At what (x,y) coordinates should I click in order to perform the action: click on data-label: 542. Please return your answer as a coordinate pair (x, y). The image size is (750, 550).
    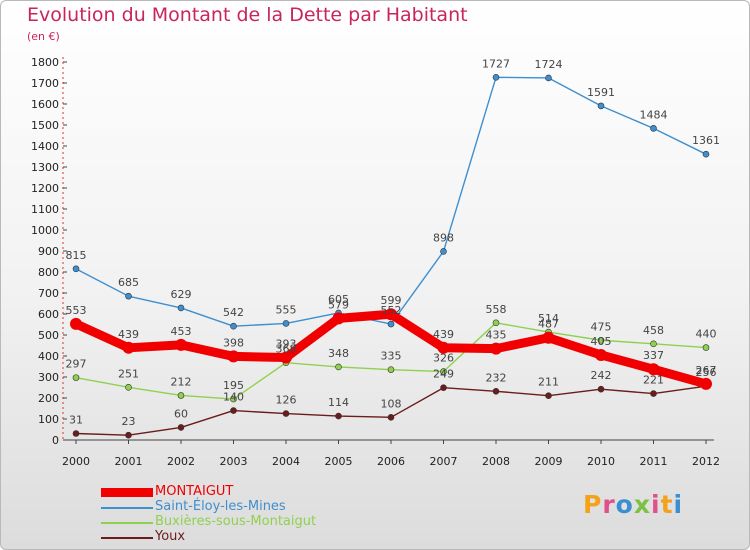
    Looking at the image, I should click on (233, 312).